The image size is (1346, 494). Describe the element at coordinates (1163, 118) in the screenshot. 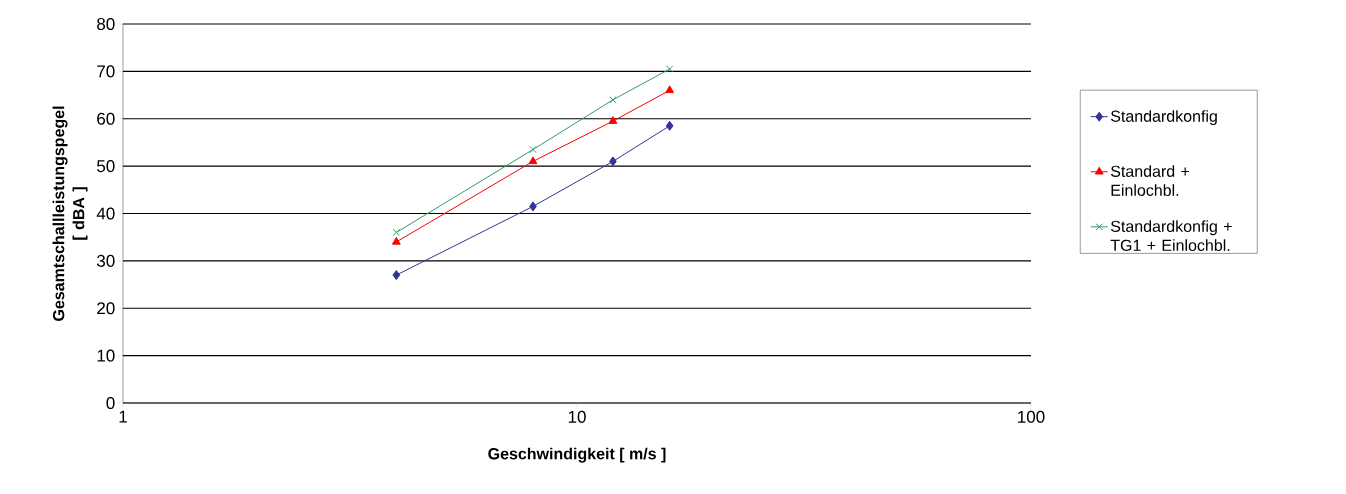

I see `legend-label: Standardkonfig` at that location.